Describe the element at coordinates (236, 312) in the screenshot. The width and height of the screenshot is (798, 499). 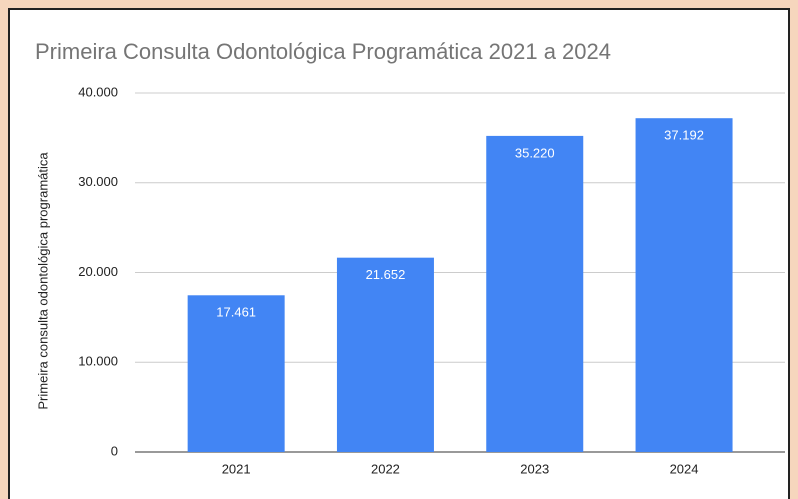
I see `value-label: 17.461` at that location.